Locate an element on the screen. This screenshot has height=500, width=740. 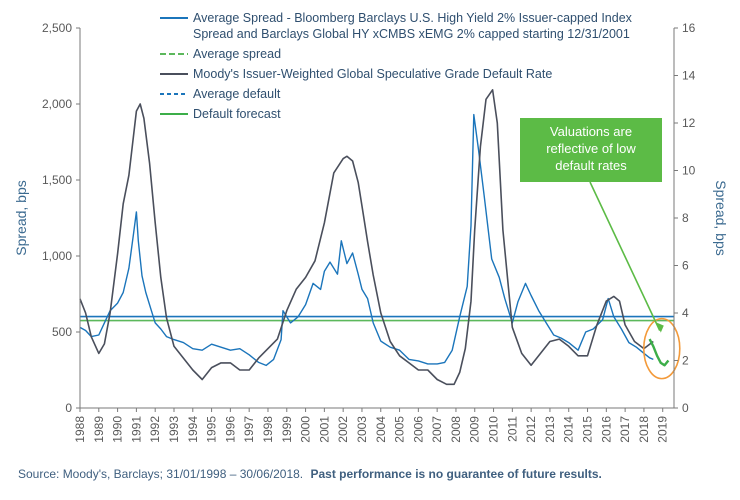
legend-label-forecast: Default forecast is located at coordinates (237, 114).